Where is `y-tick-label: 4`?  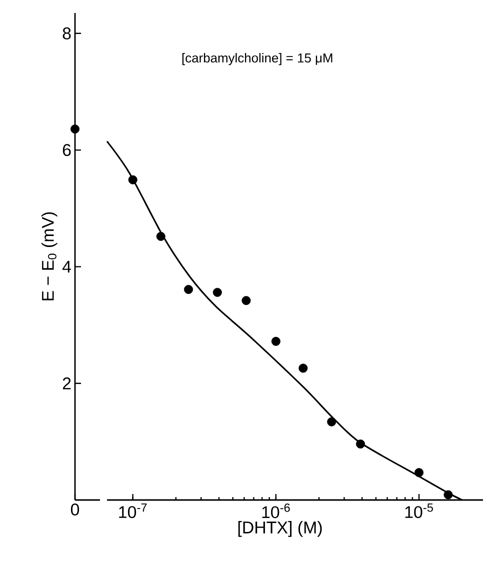
y-tick-label: 4 is located at coordinates (66, 266).